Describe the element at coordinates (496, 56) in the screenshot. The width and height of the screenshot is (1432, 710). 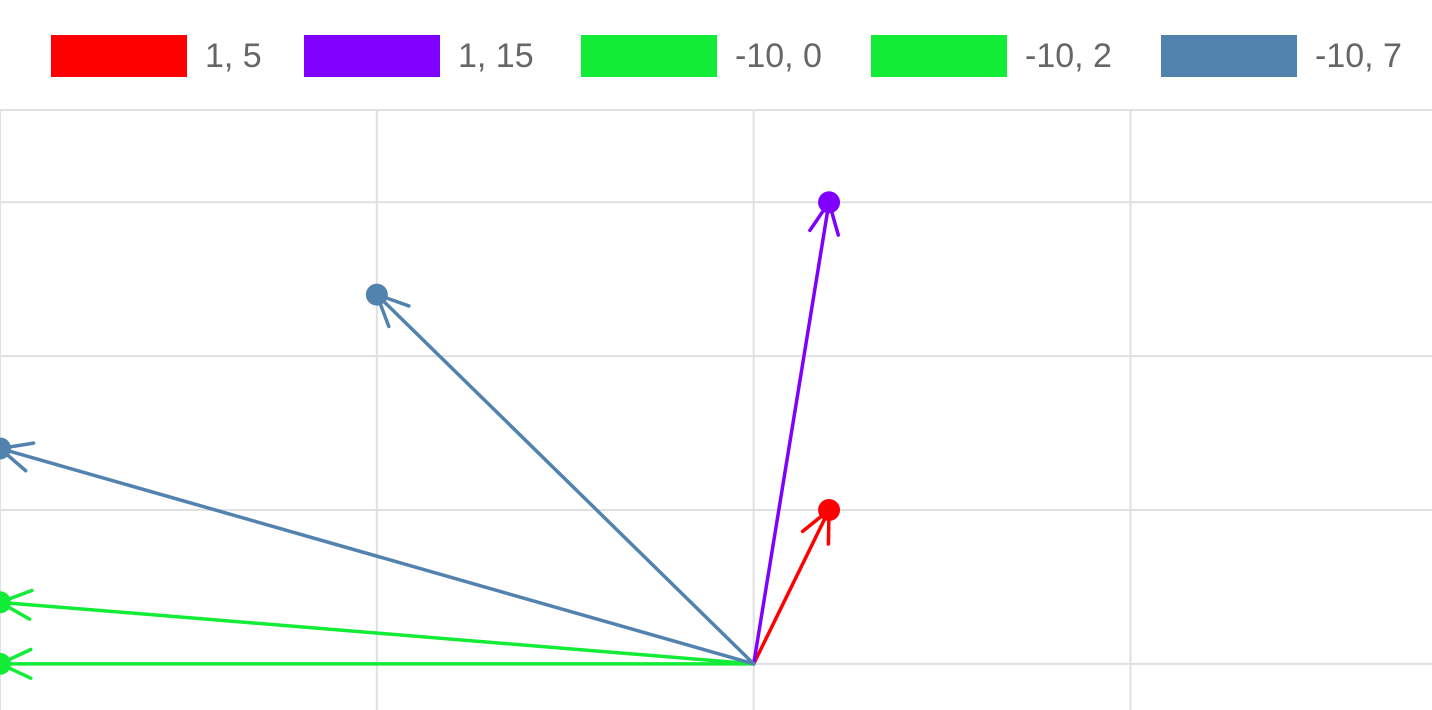
I see `legend-label: 1, 15` at that location.